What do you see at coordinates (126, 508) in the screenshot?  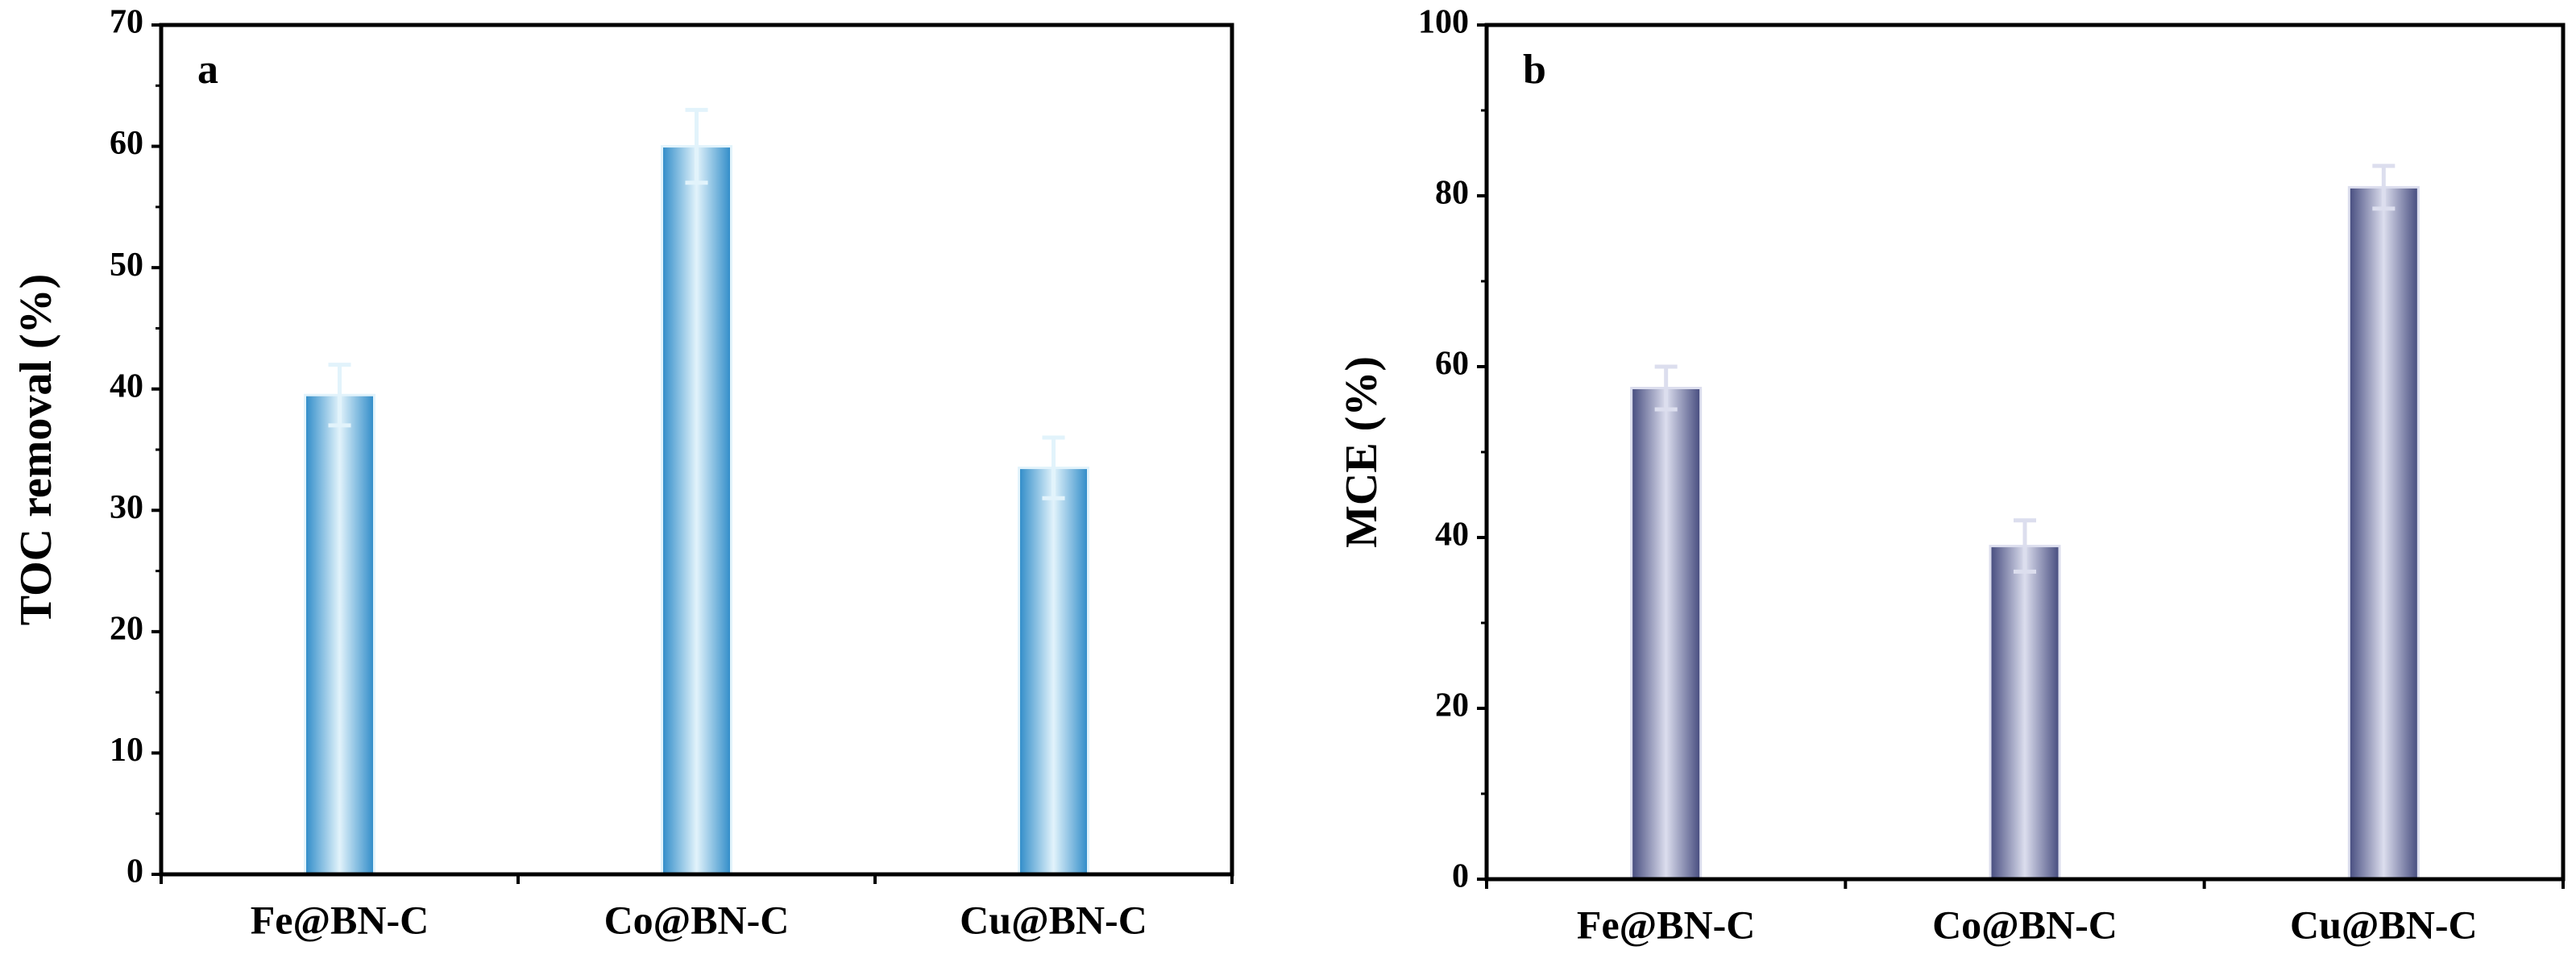 I see `y-tick-label: 30` at bounding box center [126, 508].